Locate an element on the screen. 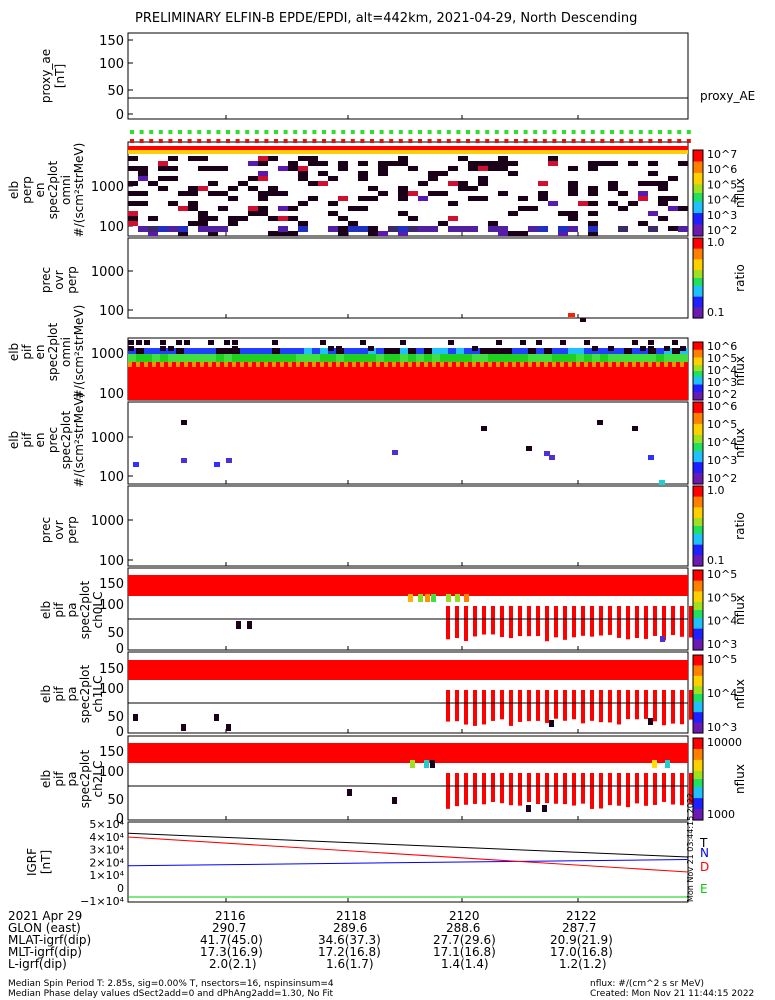  ch2-pixel is located at coordinates (528, 808).